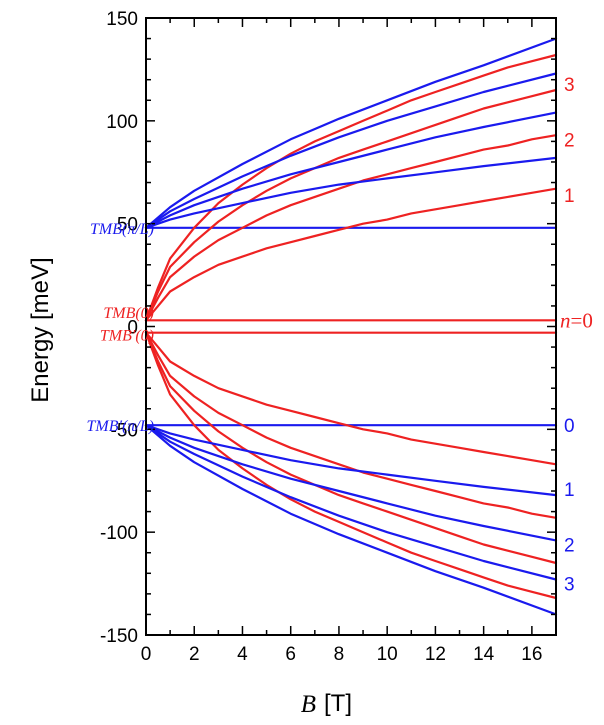  What do you see at coordinates (119, 636) in the screenshot?
I see `y-tick-label--150: -150` at bounding box center [119, 636].